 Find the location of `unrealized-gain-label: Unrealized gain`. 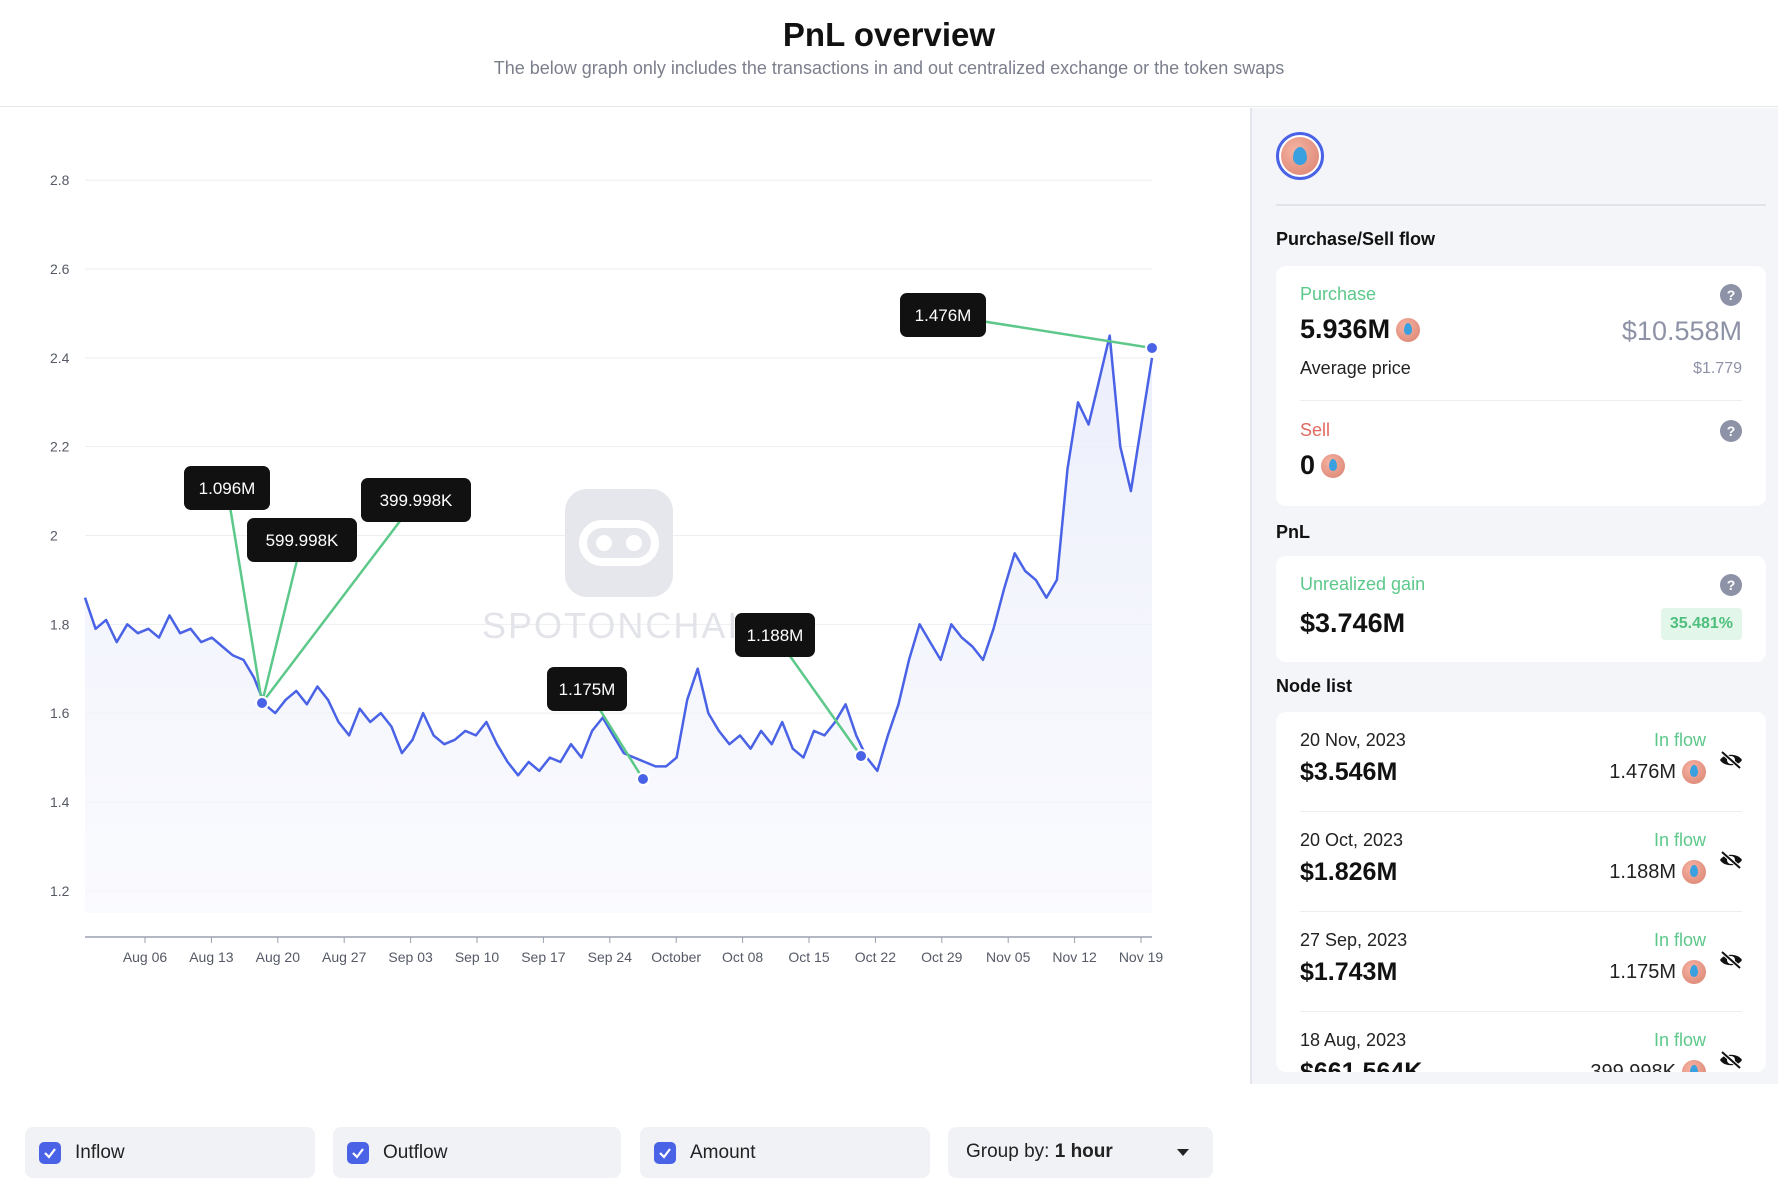

unrealized-gain-label: Unrealized gain is located at coordinates (1363, 584).